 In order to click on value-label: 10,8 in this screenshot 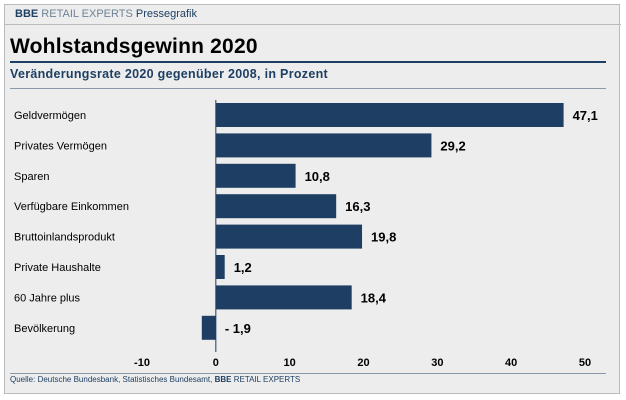, I will do `click(317, 176)`.